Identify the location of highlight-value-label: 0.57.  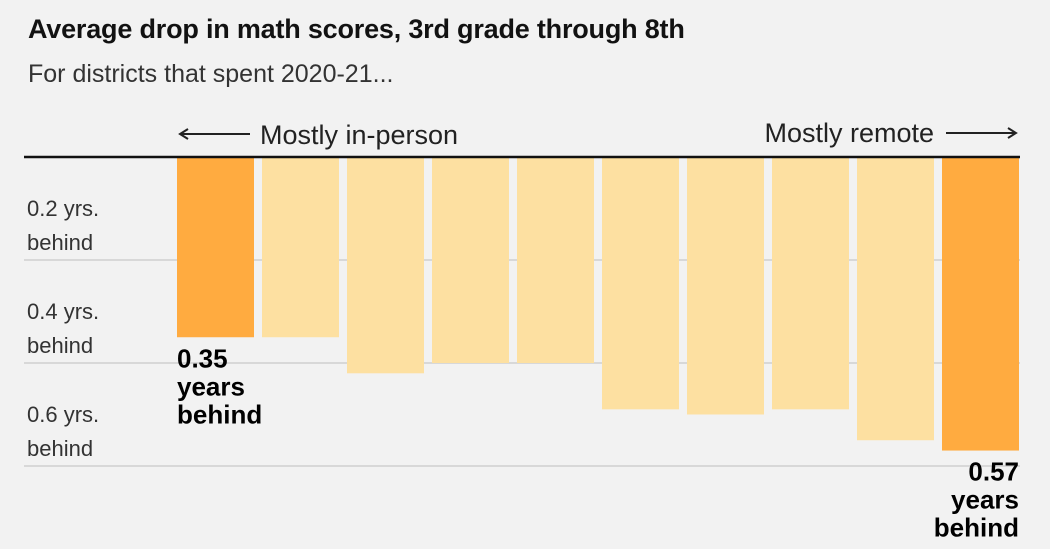
(993, 472).